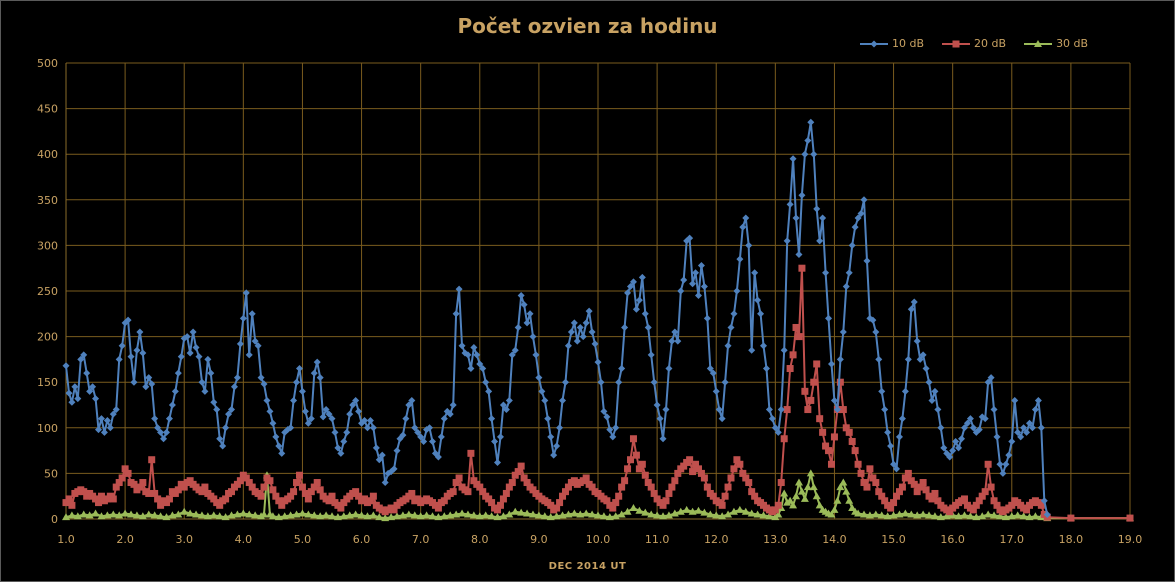  I want to click on x-tick-label: 7.0, so click(421, 539).